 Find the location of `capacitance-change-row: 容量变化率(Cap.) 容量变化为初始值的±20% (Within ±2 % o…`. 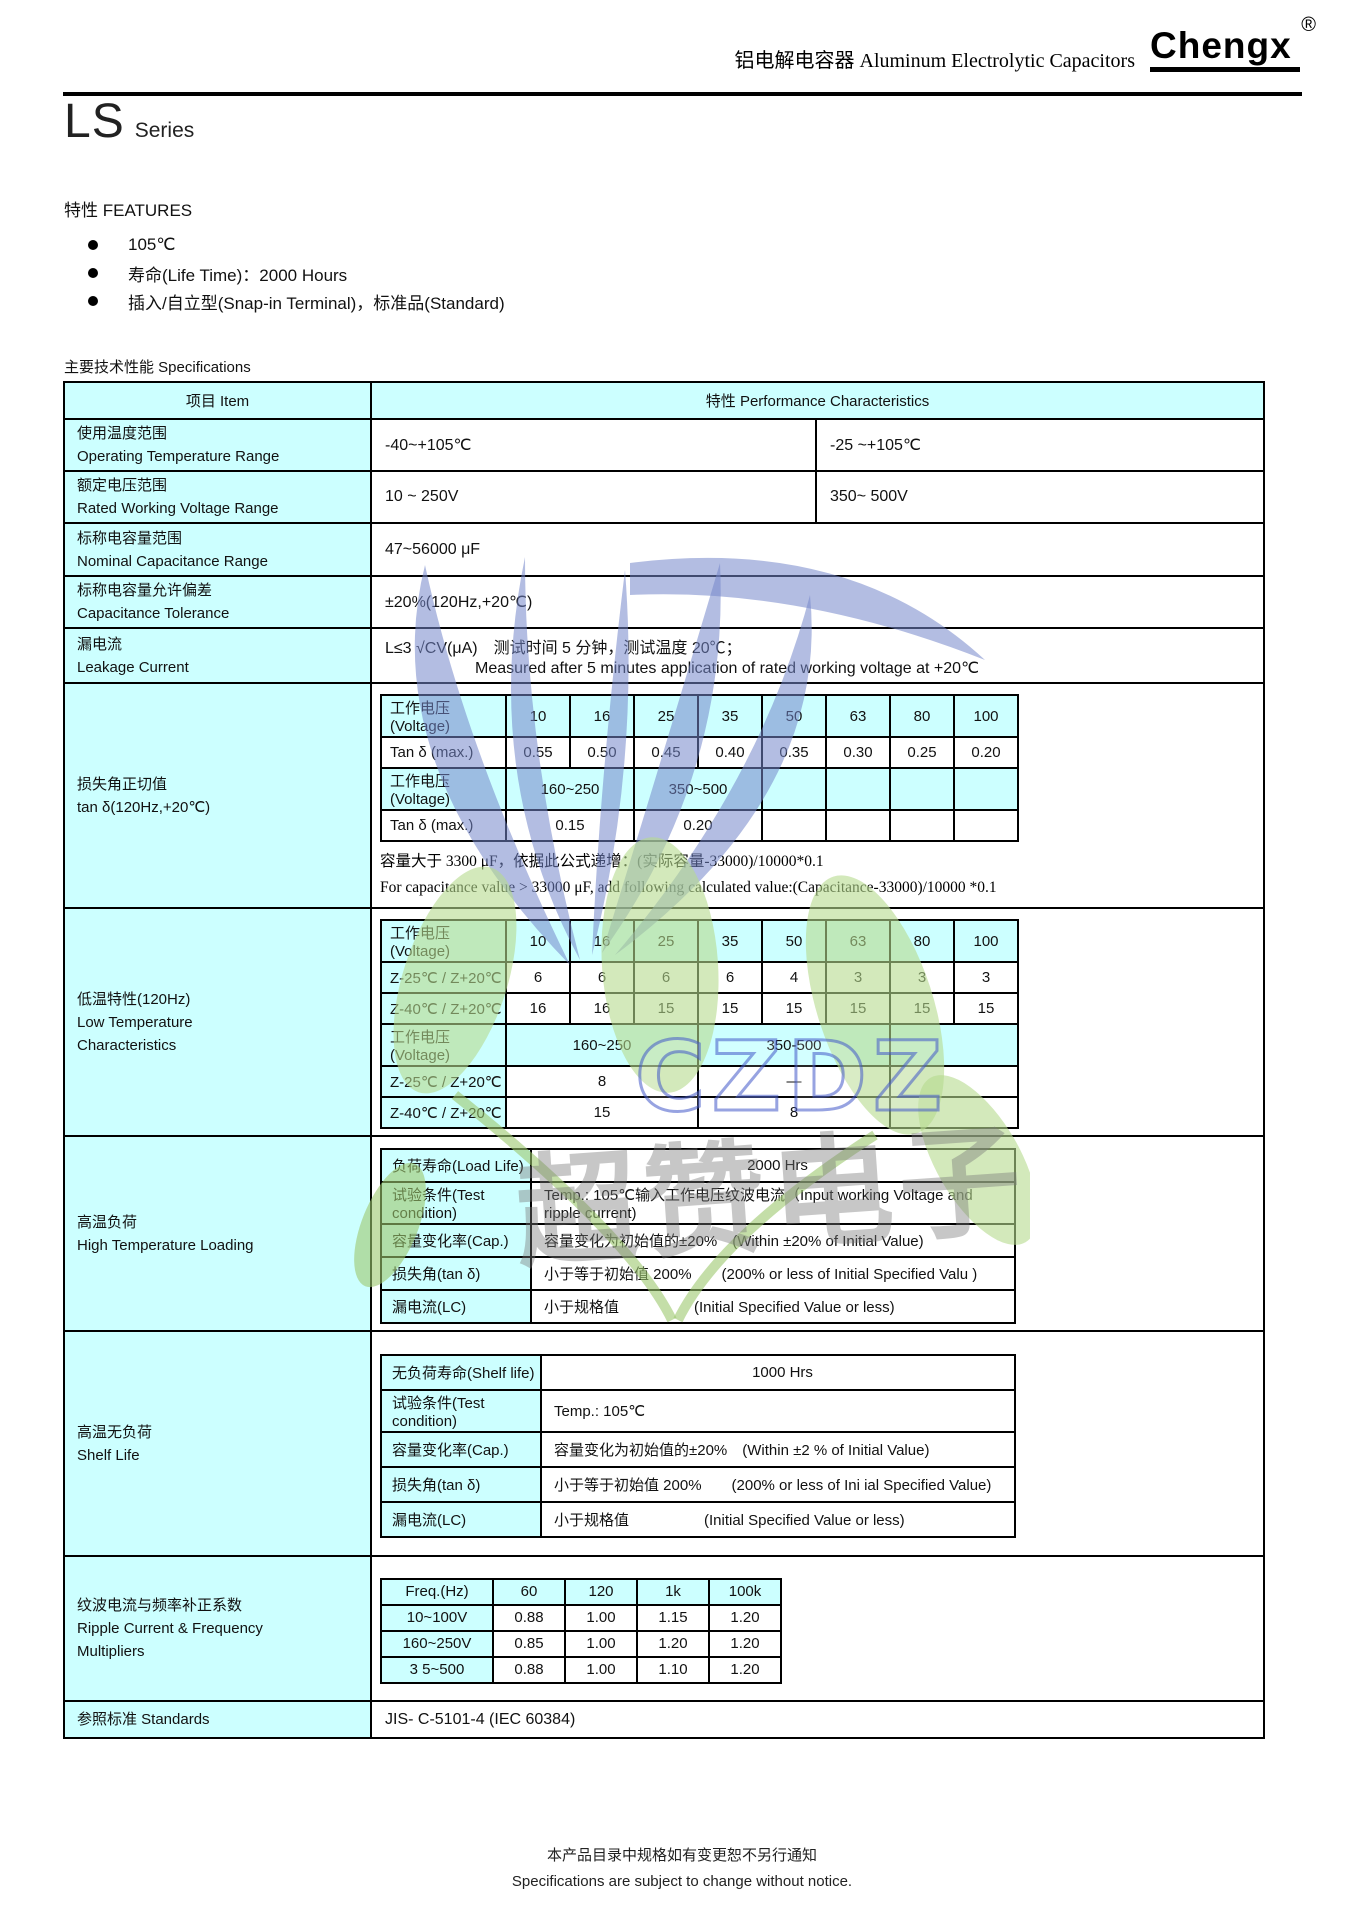

capacitance-change-row: 容量变化率(Cap.) 容量变化为初始值的±20% (Within ±2 % o… is located at coordinates (698, 1449).